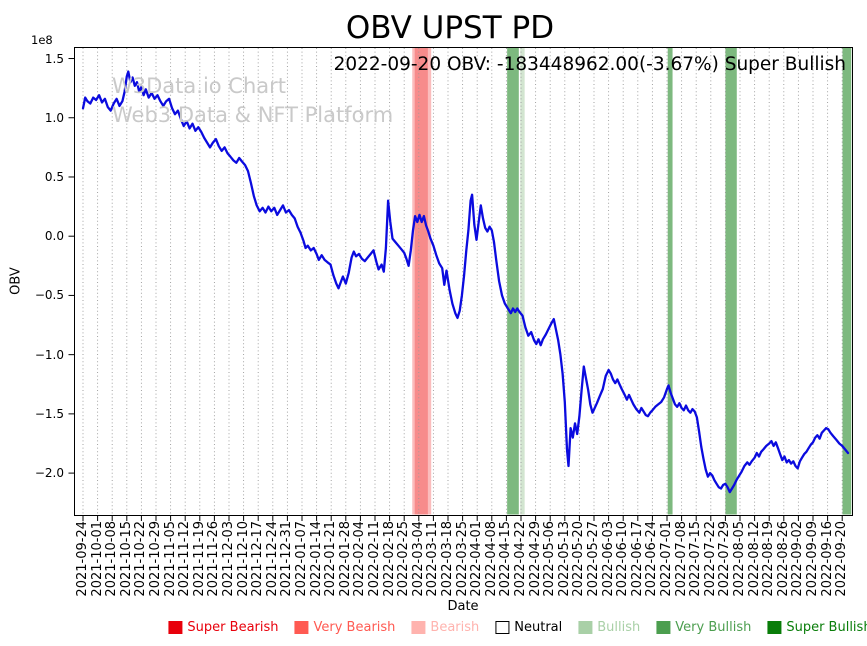 The height and width of the screenshot is (646, 867). I want to click on legend-label: Bullish, so click(619, 627).